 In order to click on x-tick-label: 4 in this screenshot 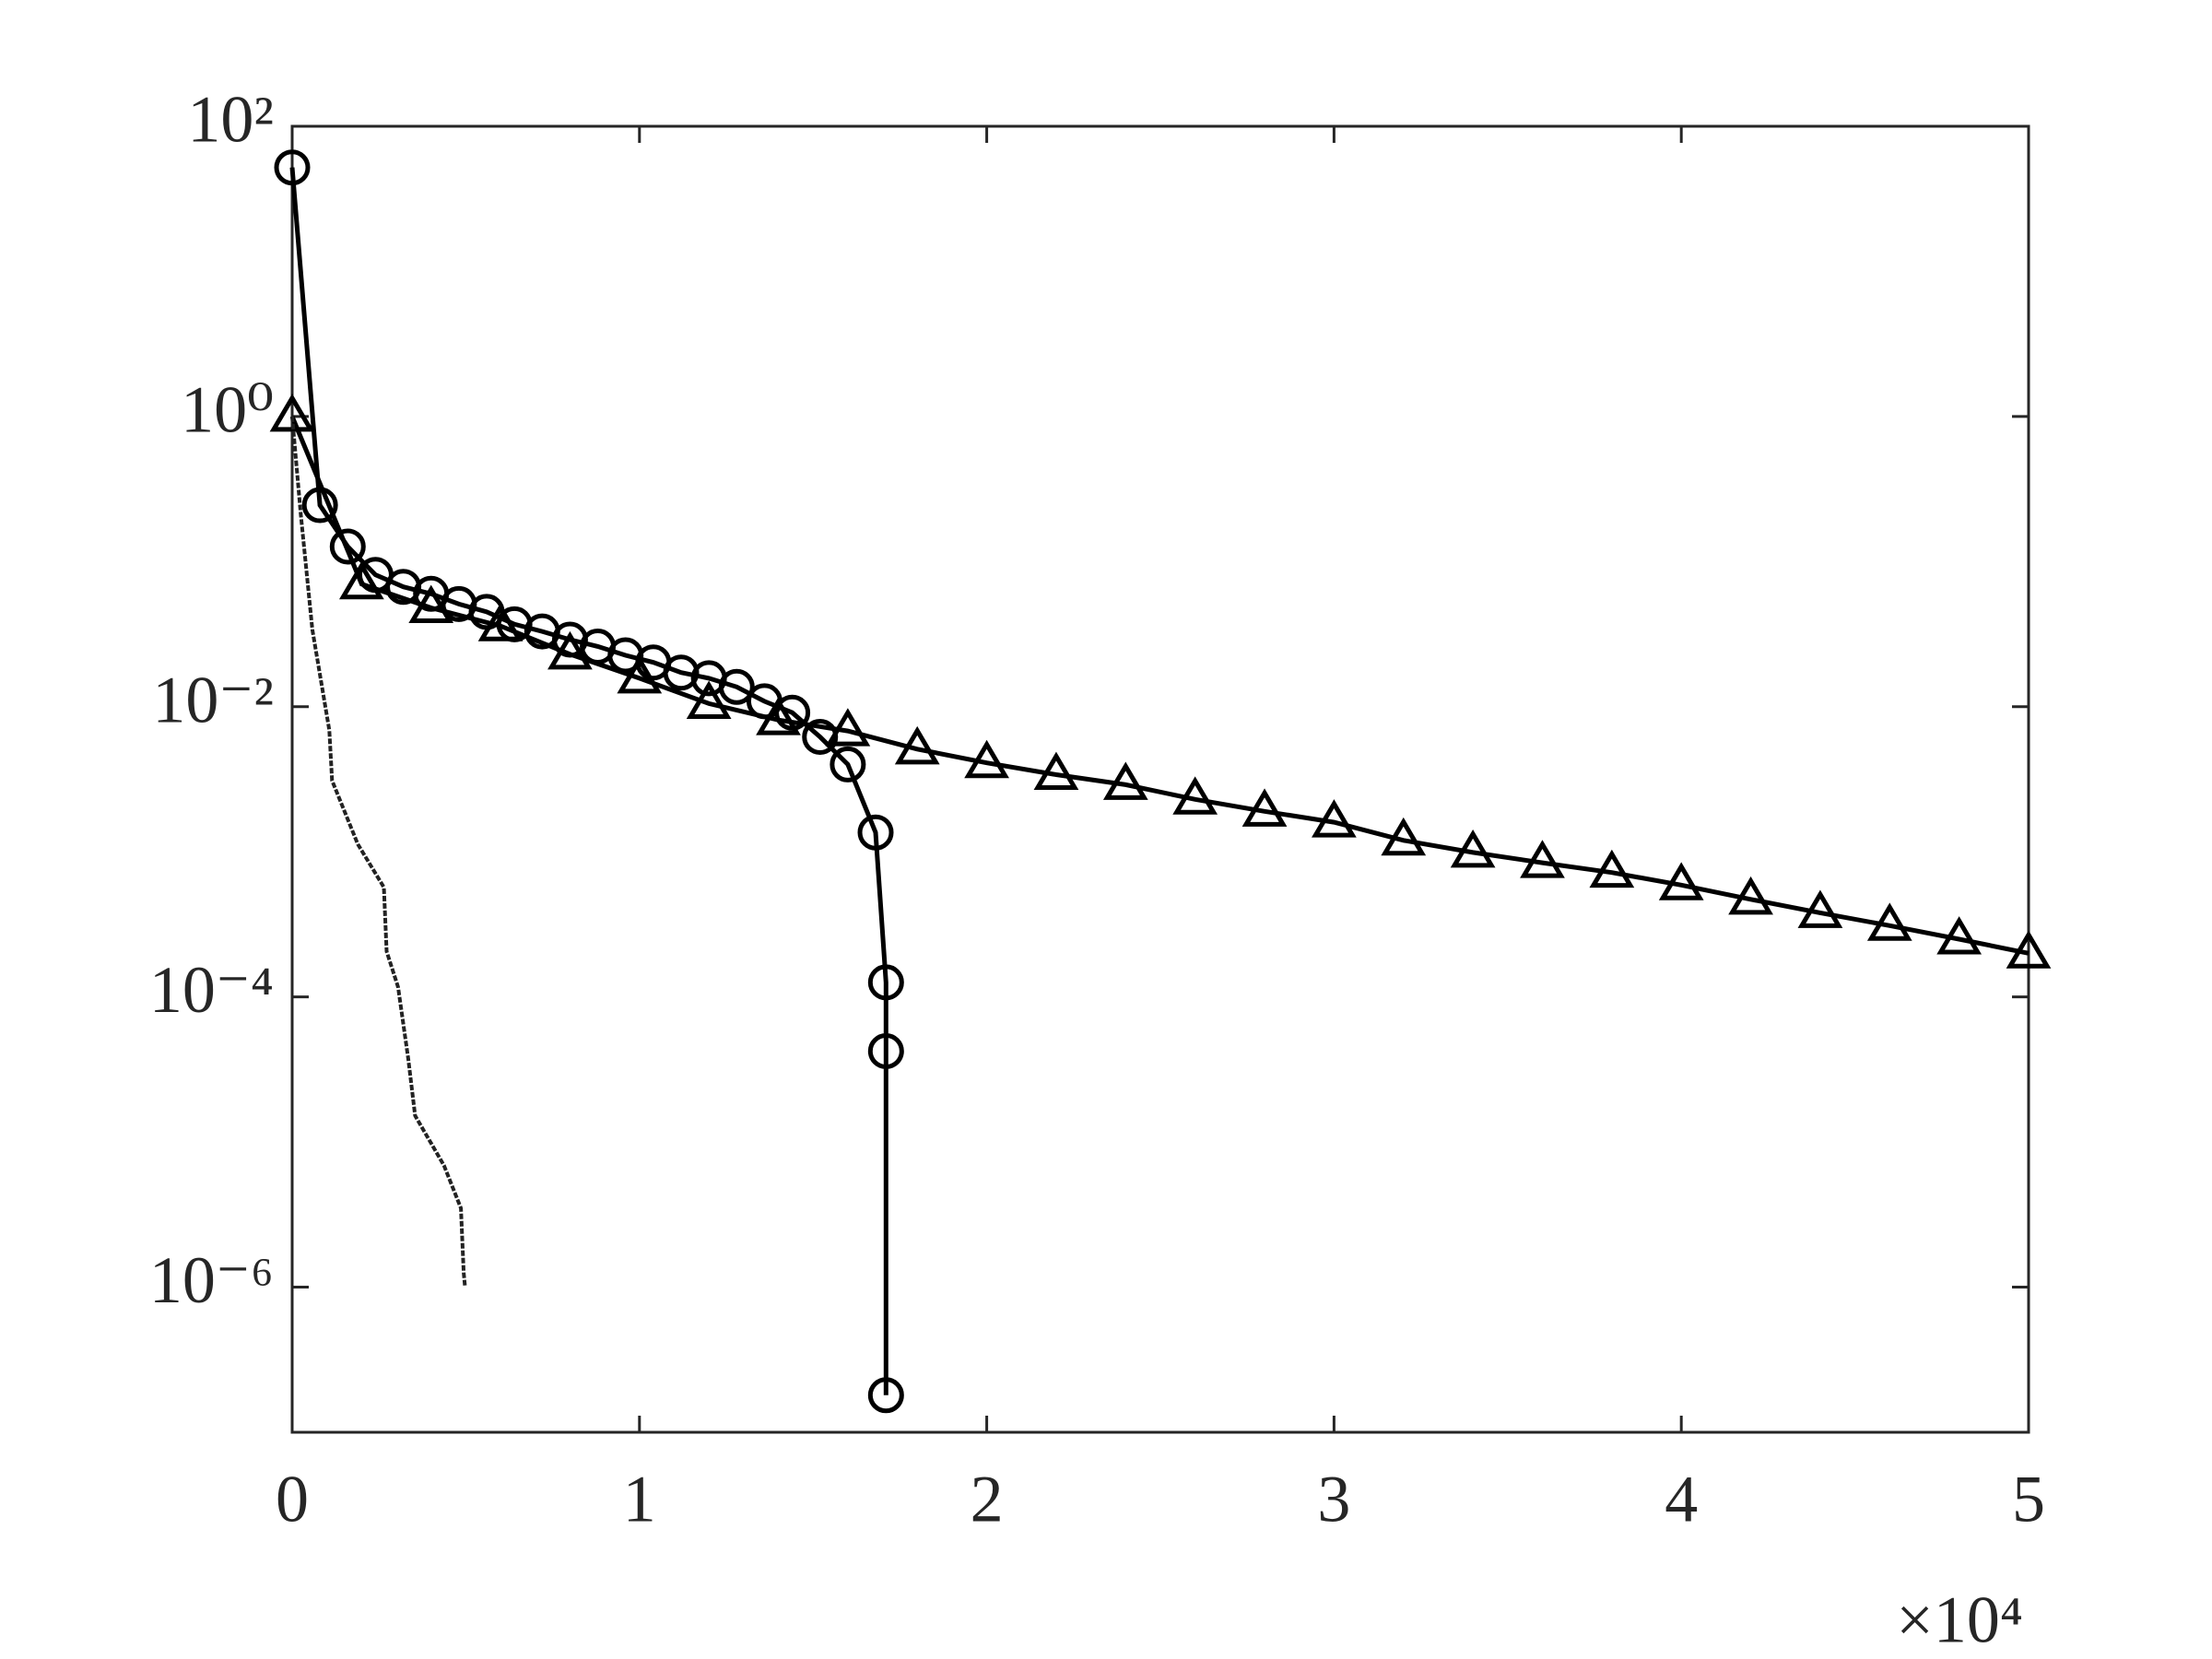, I will do `click(1681, 1499)`.